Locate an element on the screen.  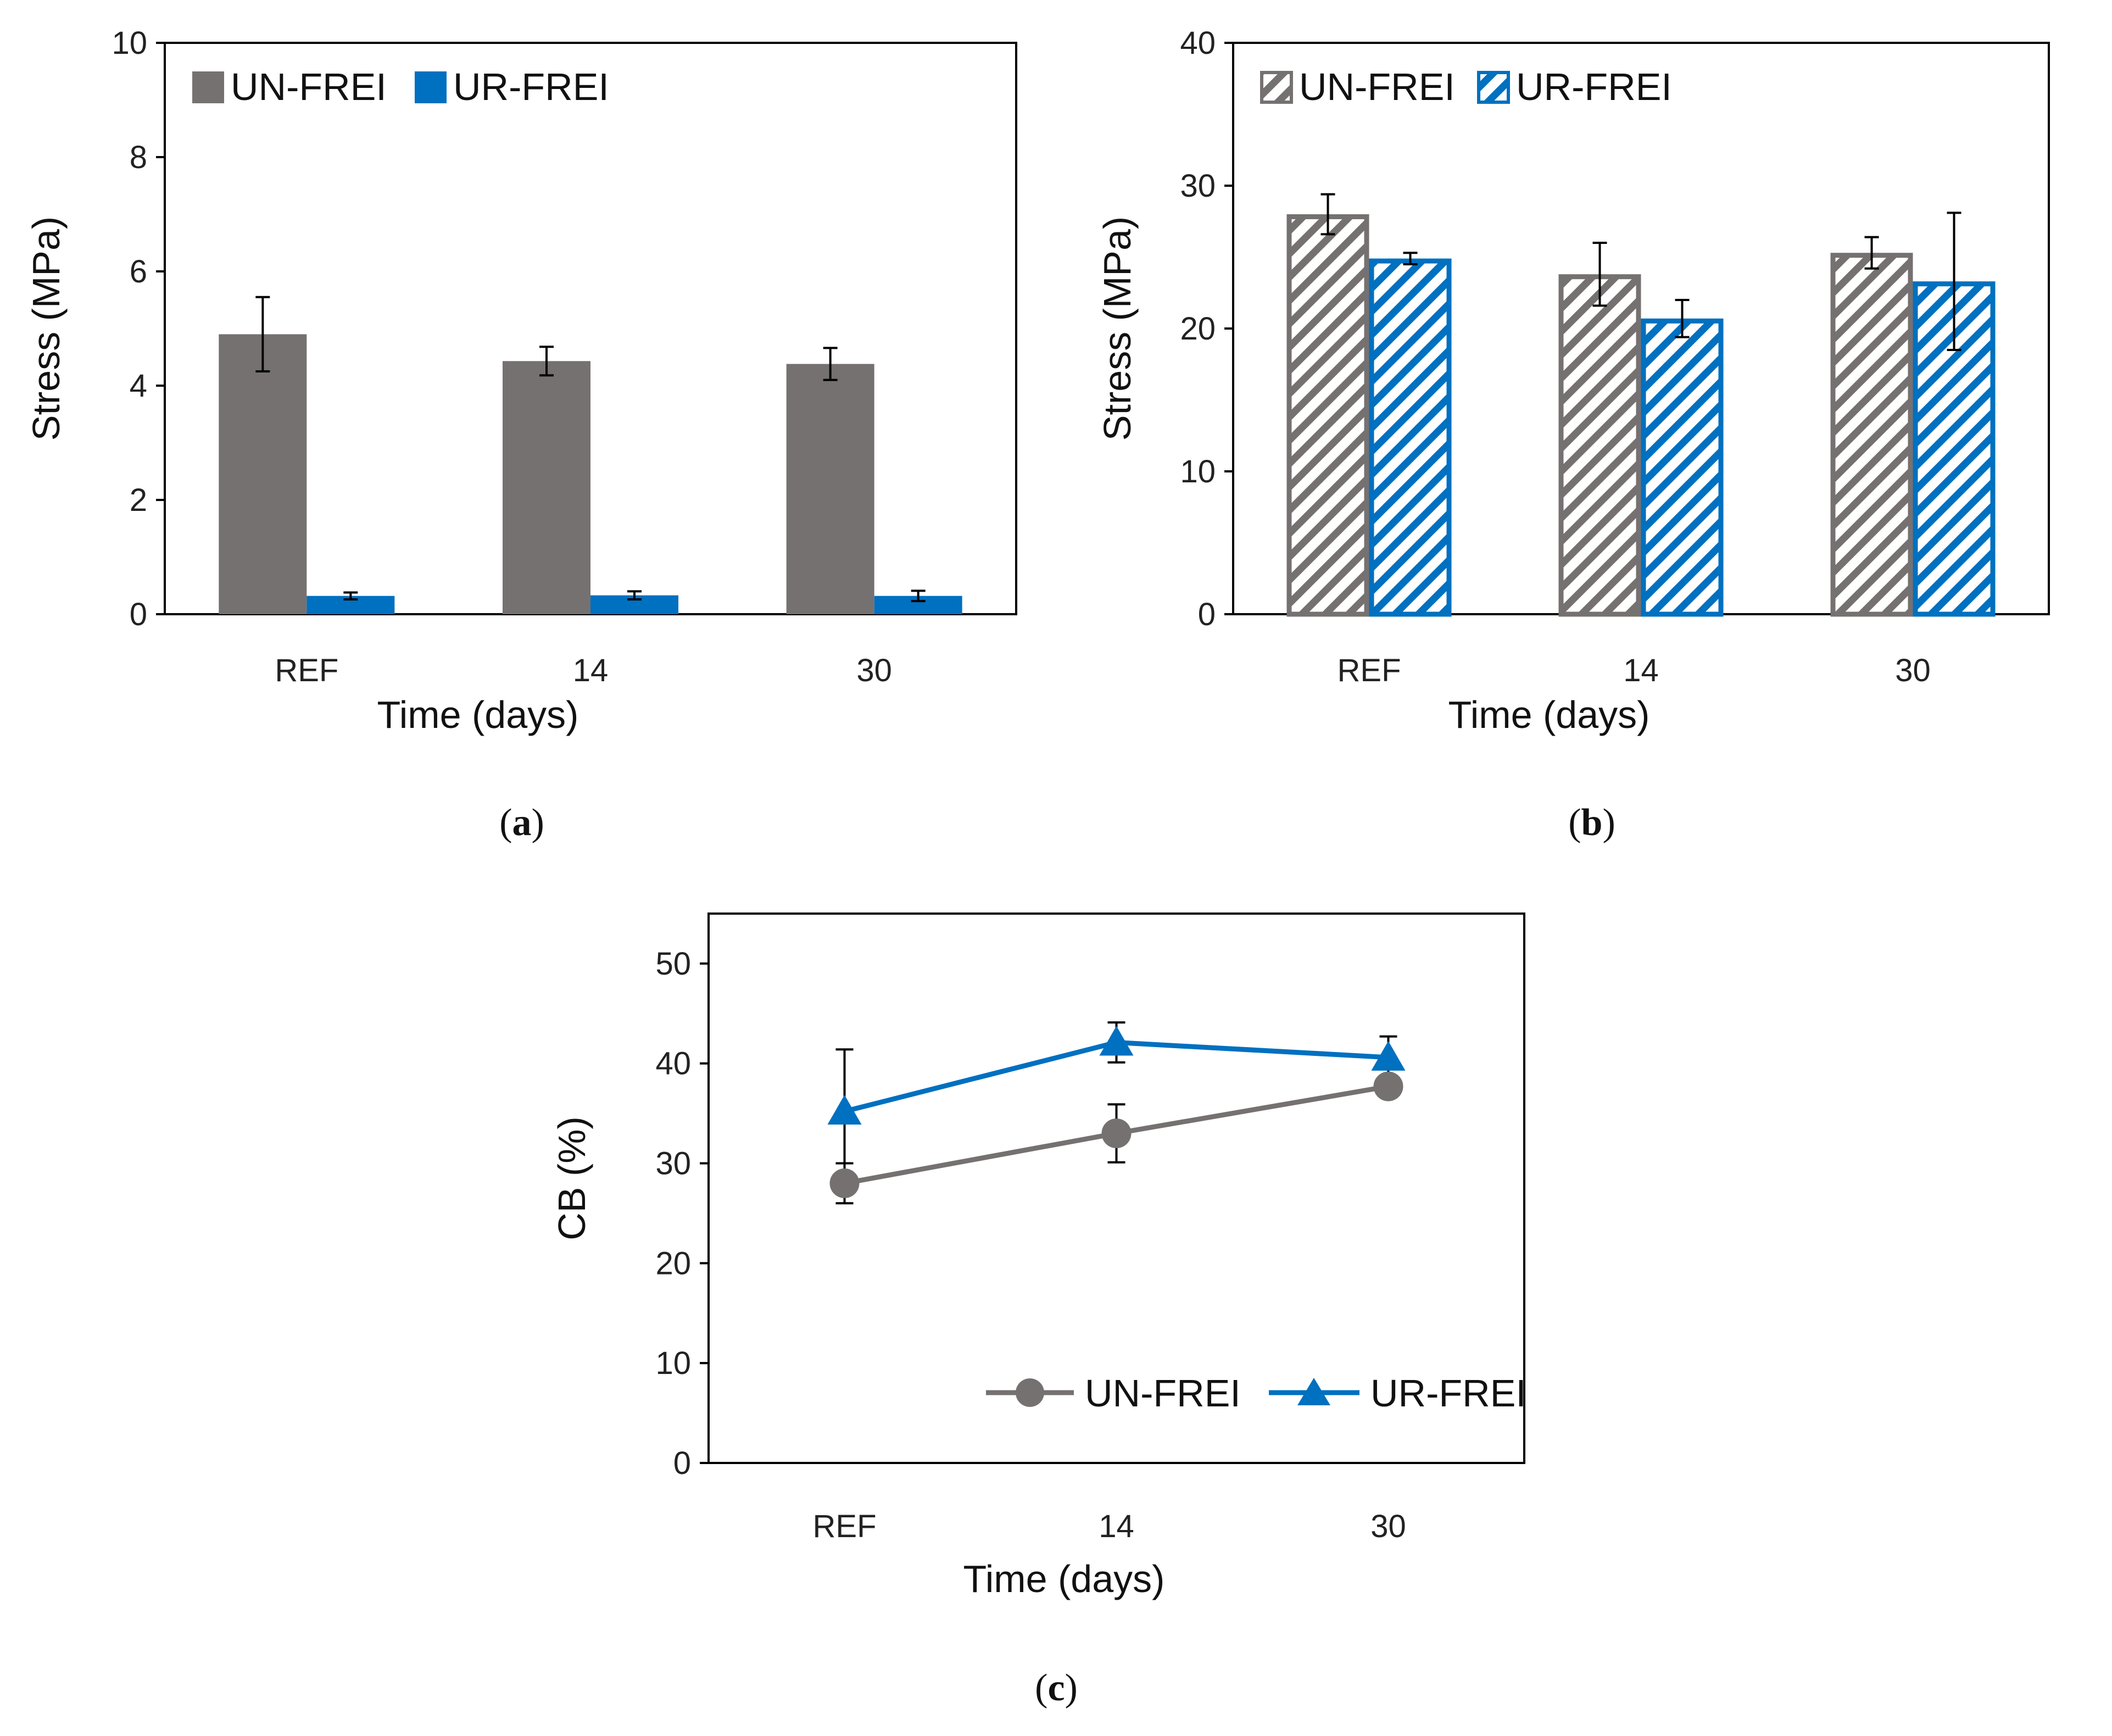
chart-a-y-ticks: 0 2 4 6 8 10 is located at coordinates (138, 328).